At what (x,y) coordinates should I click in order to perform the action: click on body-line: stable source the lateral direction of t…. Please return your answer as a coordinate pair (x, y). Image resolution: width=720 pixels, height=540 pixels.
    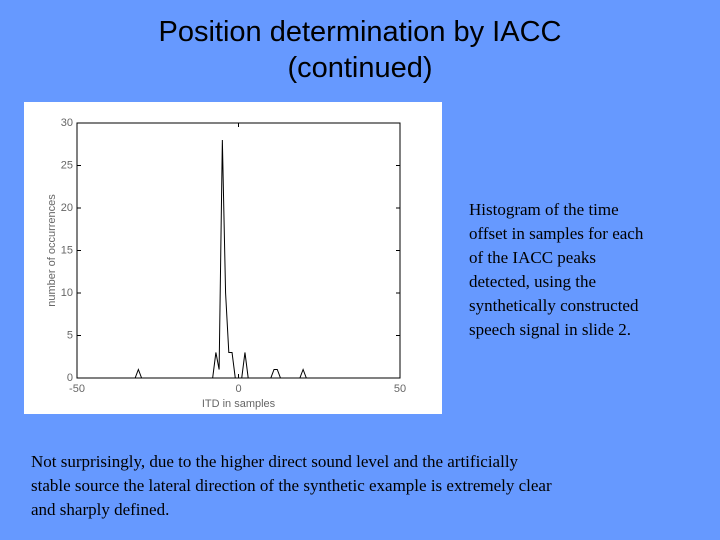
    Looking at the image, I should click on (291, 485).